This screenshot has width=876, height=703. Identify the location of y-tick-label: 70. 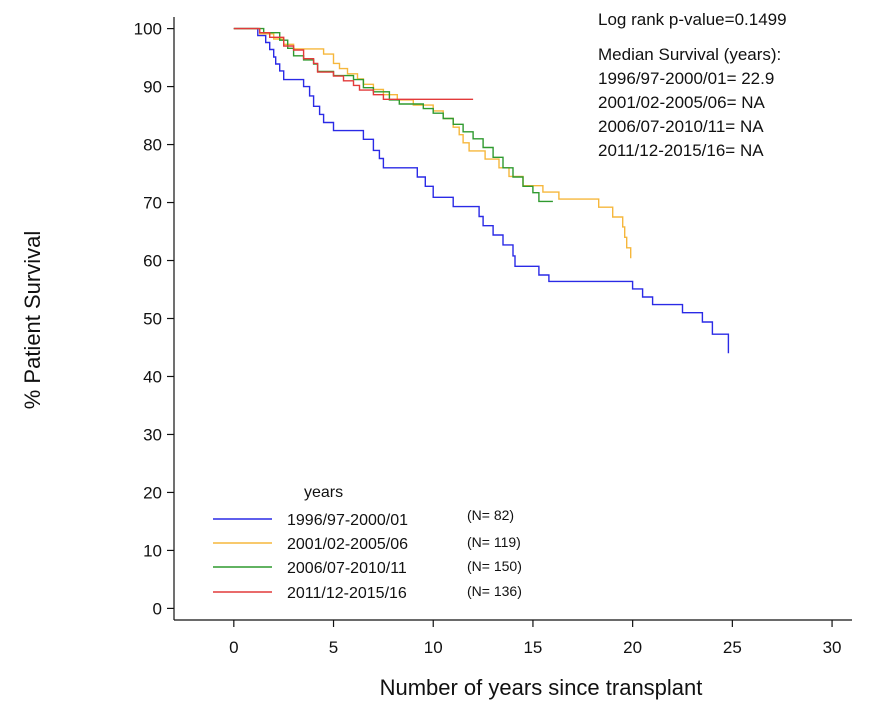
(152, 203).